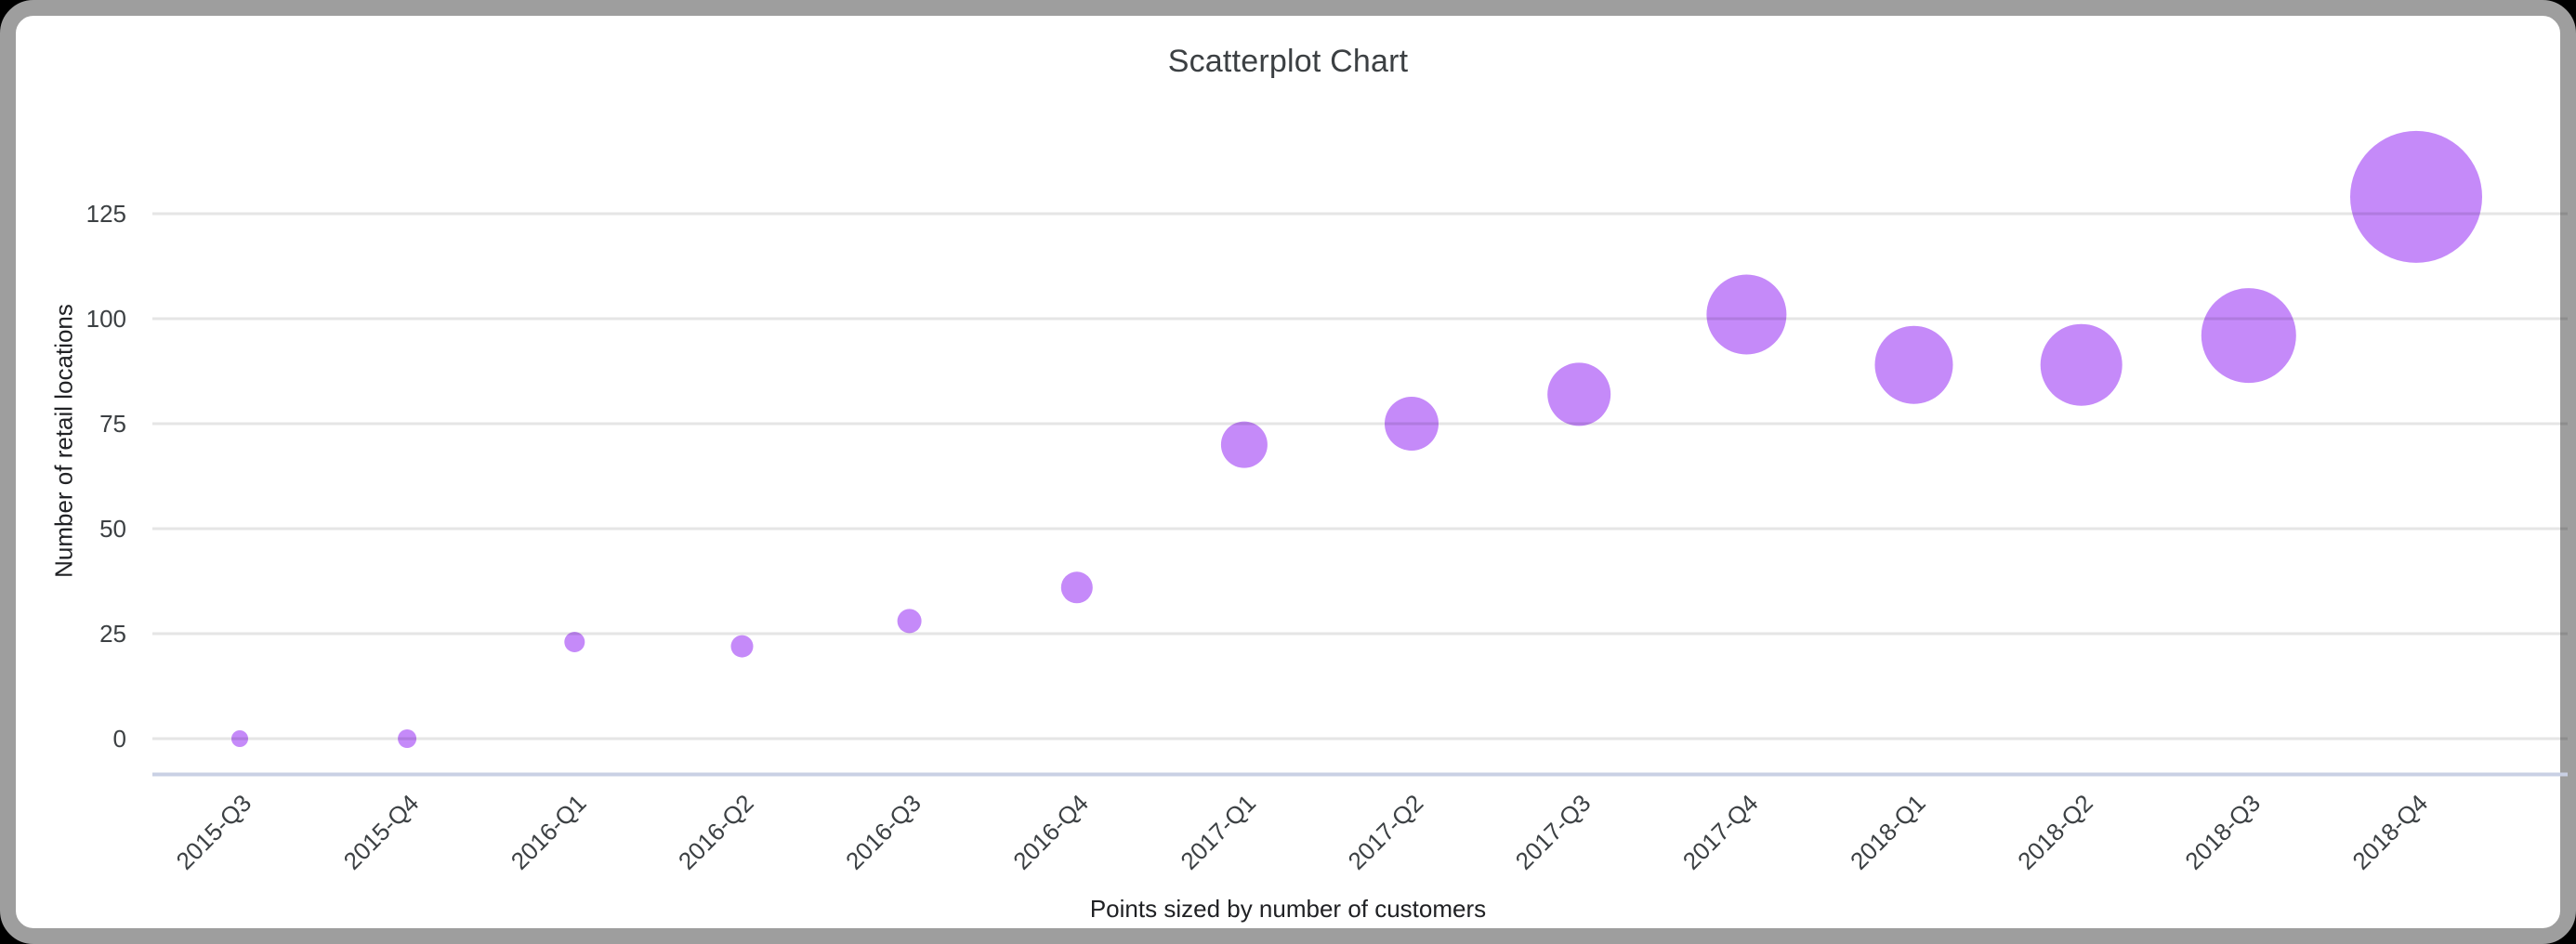 This screenshot has height=944, width=2576. Describe the element at coordinates (2389, 832) in the screenshot. I see `x-tick-label-2018-Q4: 2018-Q4` at that location.